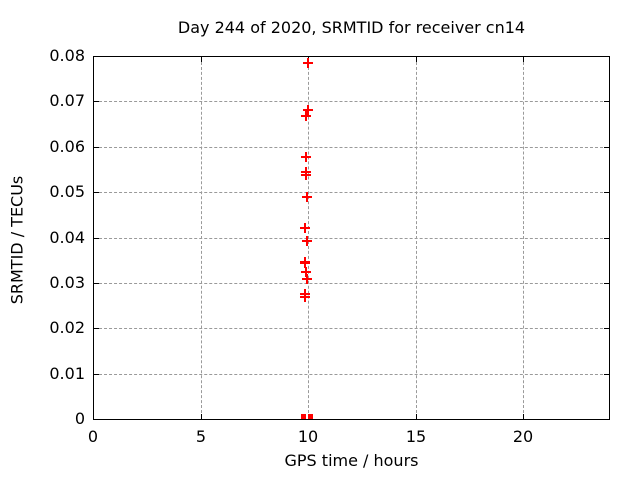 The image size is (640, 480). I want to click on gridline-y-0.01, so click(351, 374).